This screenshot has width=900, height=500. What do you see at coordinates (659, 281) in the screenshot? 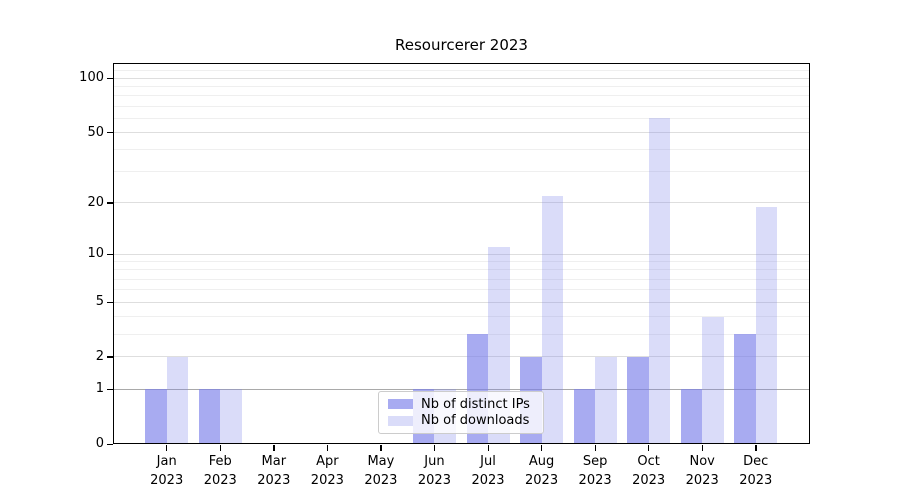
I see `bar-nb-of-downloads-oct-2023` at bounding box center [659, 281].